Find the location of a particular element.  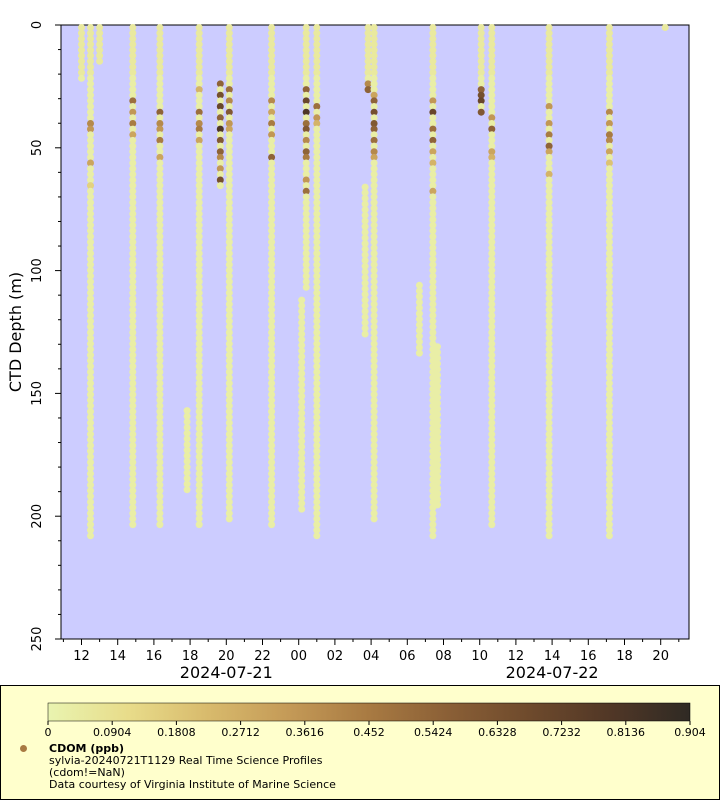

y-axis: 0 50 100 150 200 250 is located at coordinates (45, 336).